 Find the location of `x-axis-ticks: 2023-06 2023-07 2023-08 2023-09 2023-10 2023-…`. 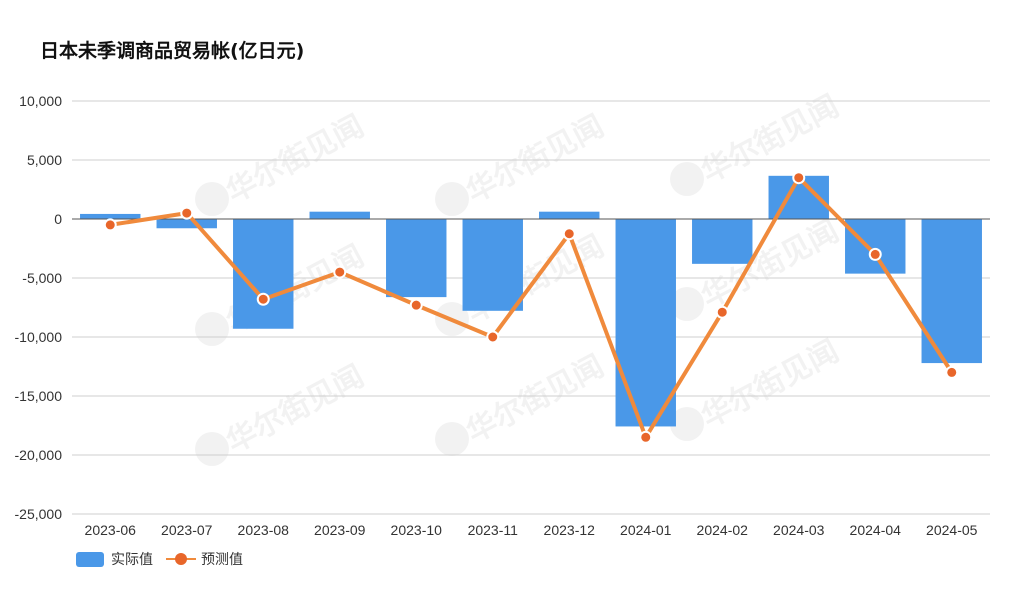

x-axis-ticks: 2023-06 2023-07 2023-08 2023-09 2023-10 2023-… is located at coordinates (531, 530).